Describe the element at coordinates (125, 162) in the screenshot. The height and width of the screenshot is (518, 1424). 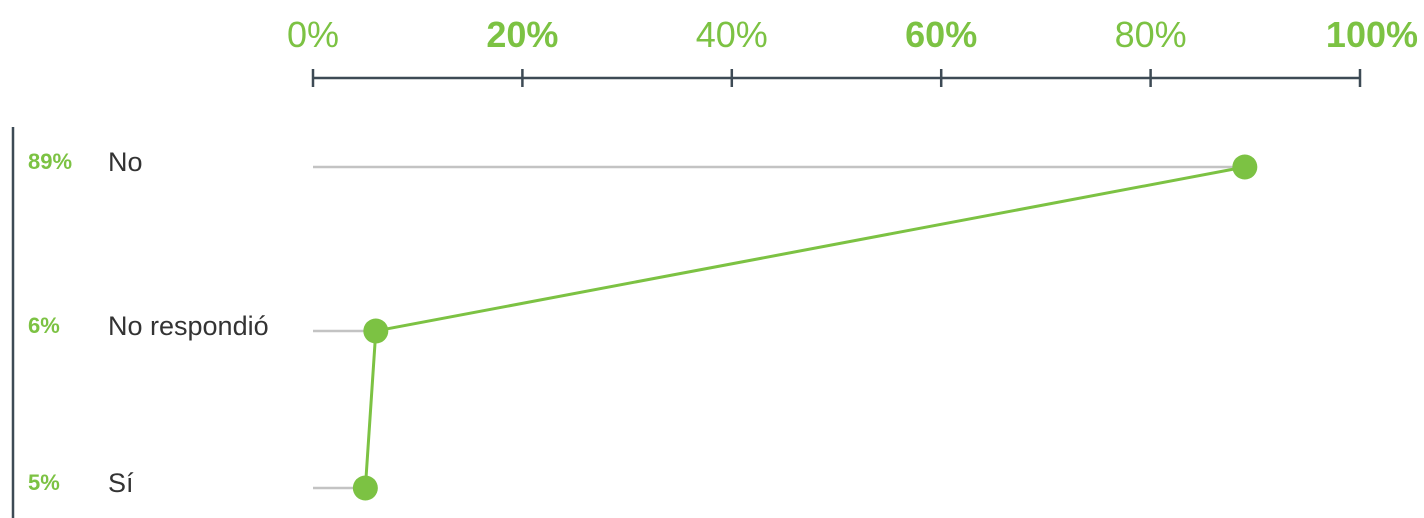
I see `category-label: No` at that location.